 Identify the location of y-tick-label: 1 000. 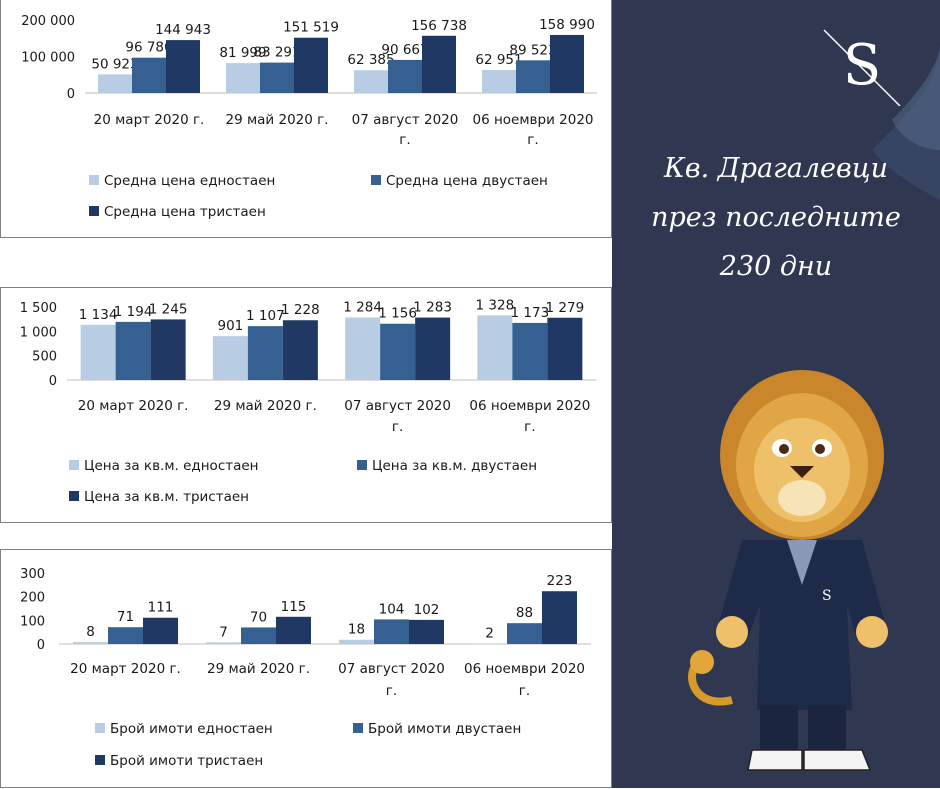
(38, 332).